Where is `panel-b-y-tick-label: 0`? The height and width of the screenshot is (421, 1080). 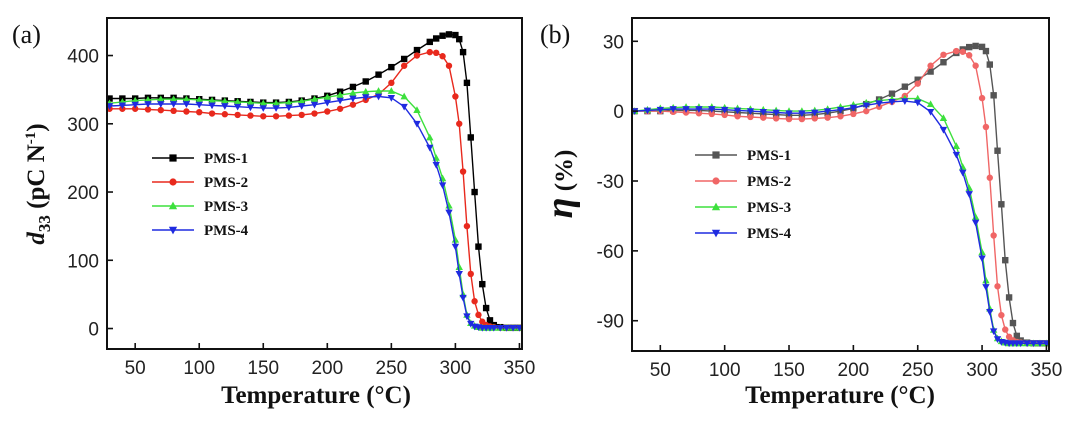 panel-b-y-tick-label: 0 is located at coordinates (618, 112).